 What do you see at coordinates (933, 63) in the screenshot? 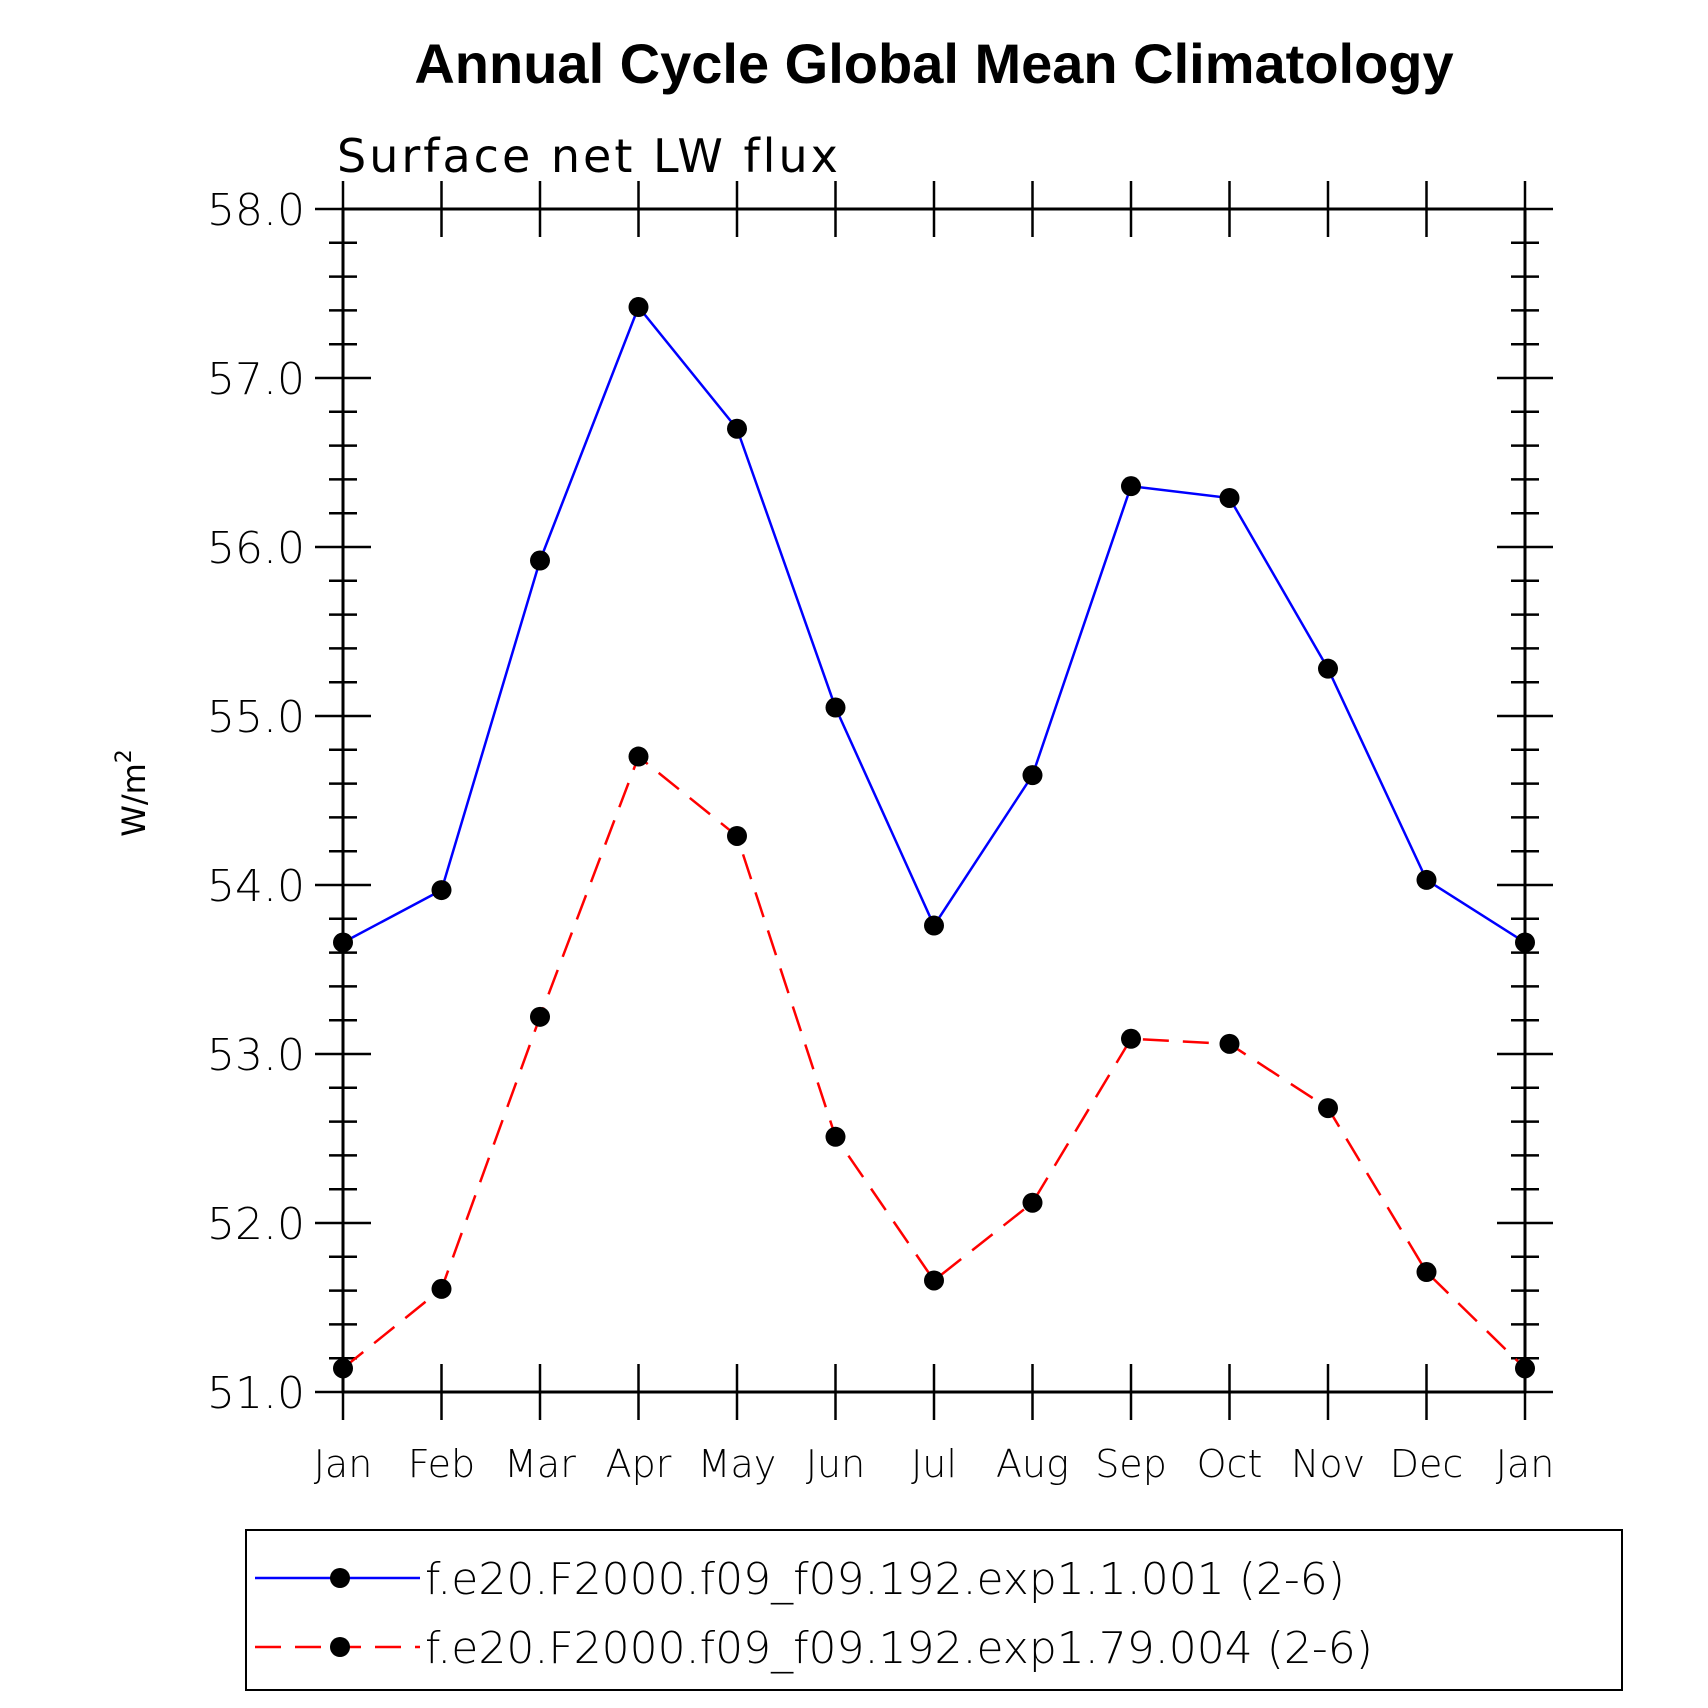
I see `chart-title: Annual Cycle Global Mean Climatology` at bounding box center [933, 63].